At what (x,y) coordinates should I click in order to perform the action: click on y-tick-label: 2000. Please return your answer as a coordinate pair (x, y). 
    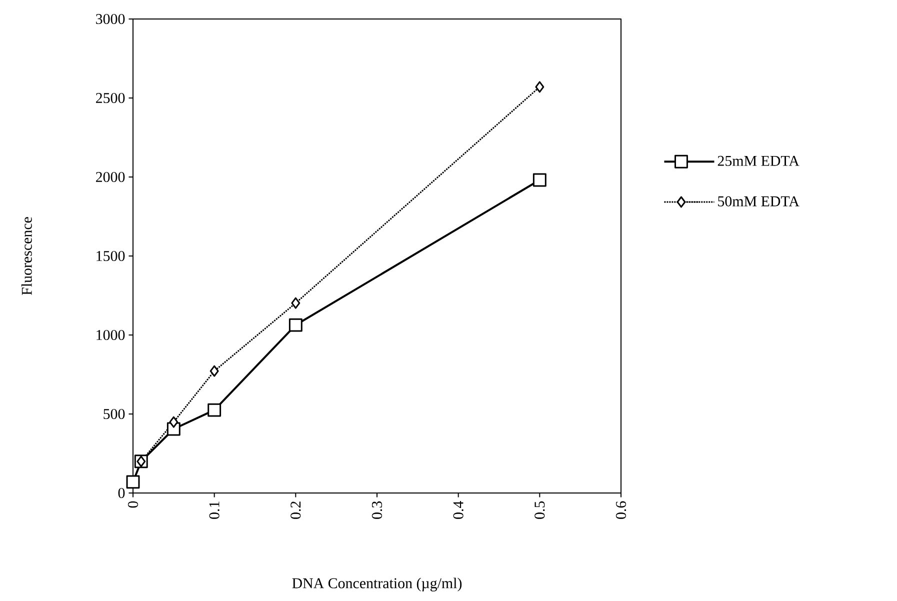
    Looking at the image, I should click on (110, 177).